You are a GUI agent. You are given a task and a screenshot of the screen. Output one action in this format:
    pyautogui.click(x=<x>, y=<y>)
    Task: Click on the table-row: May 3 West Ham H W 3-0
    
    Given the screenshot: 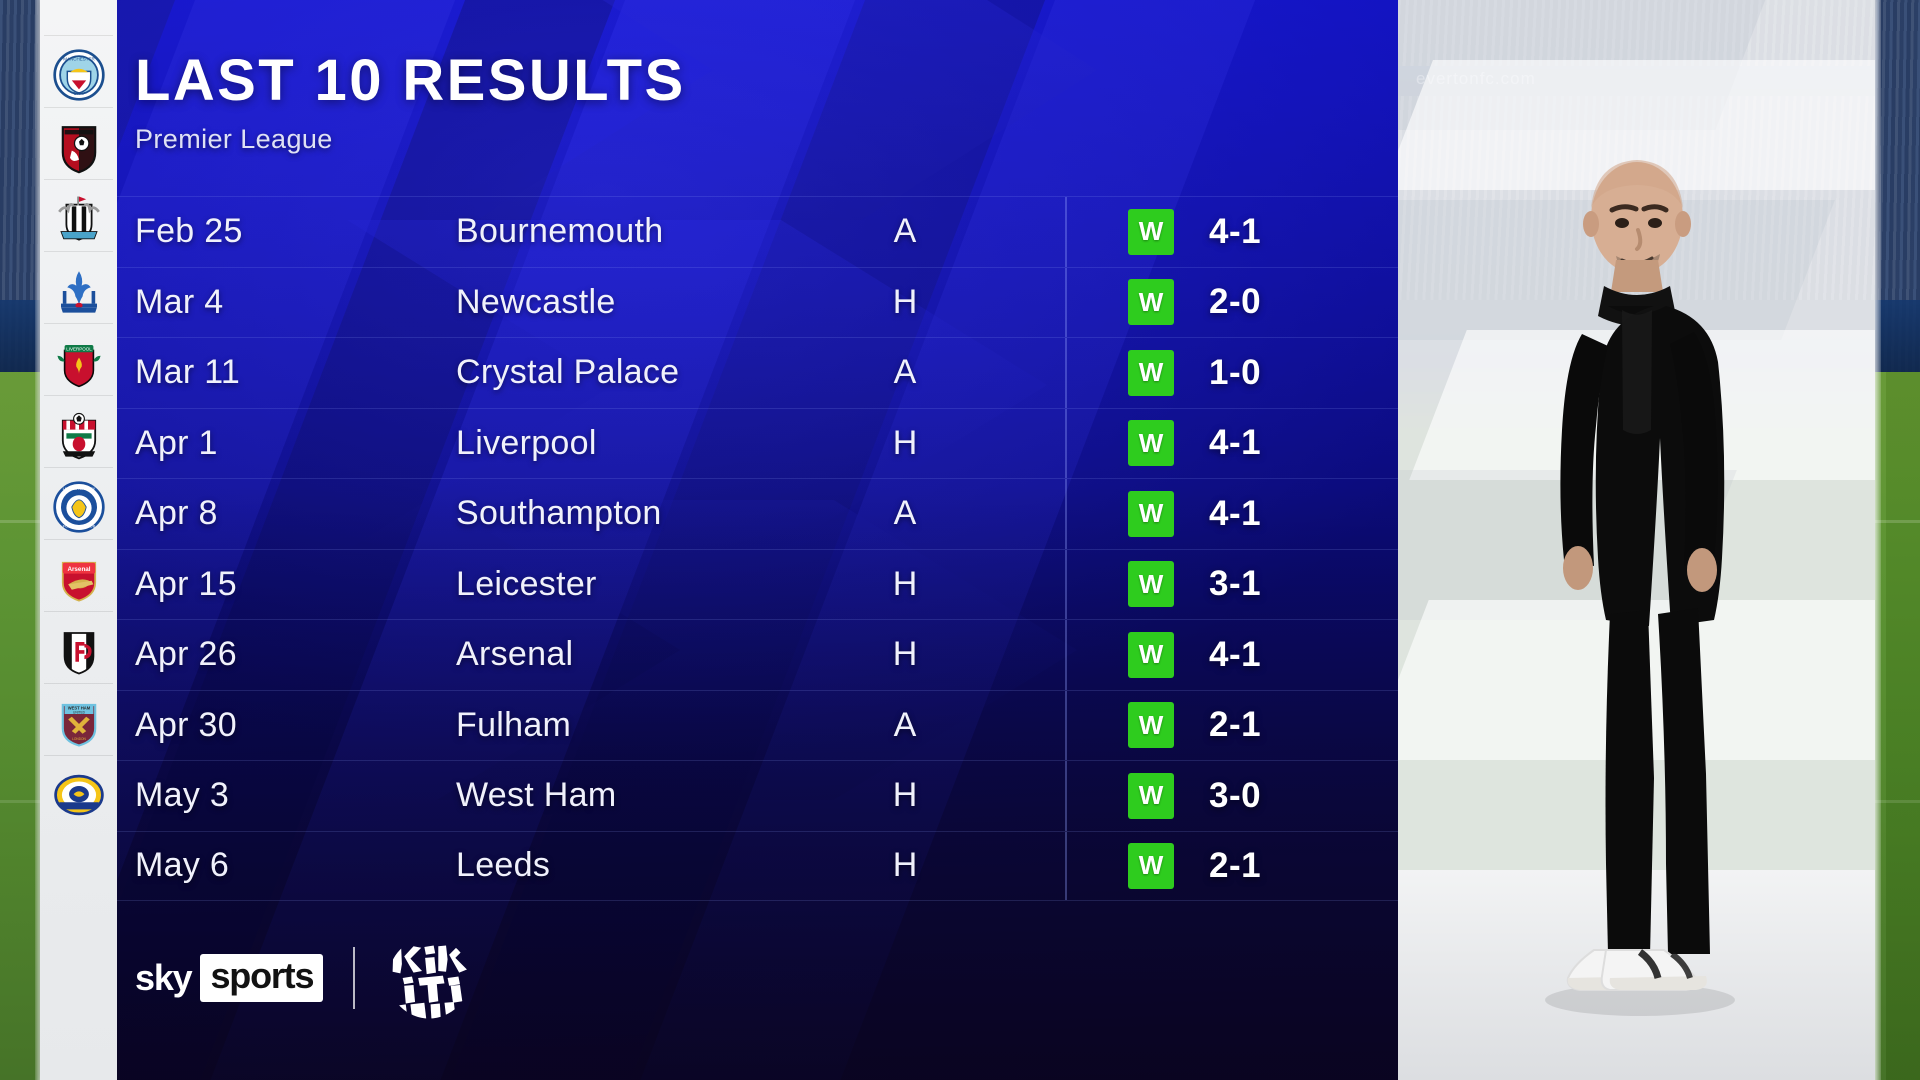 What is the action you would take?
    pyautogui.click(x=757, y=795)
    